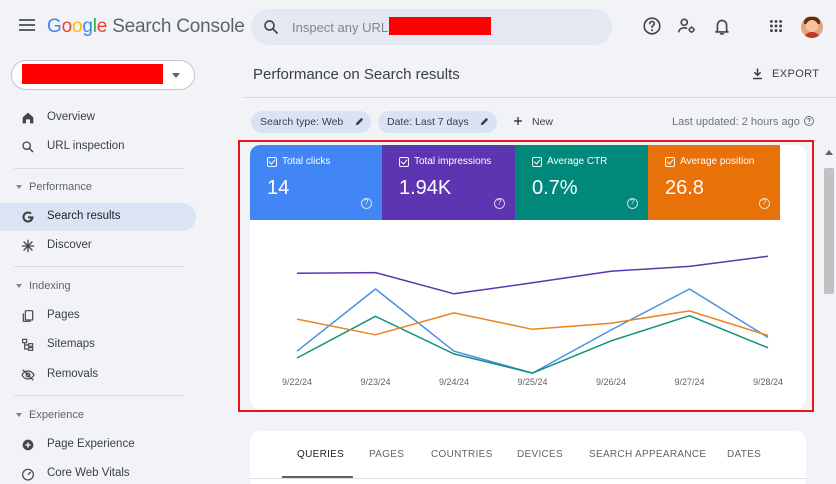  What do you see at coordinates (27, 27) in the screenshot?
I see `menu-icon` at bounding box center [27, 27].